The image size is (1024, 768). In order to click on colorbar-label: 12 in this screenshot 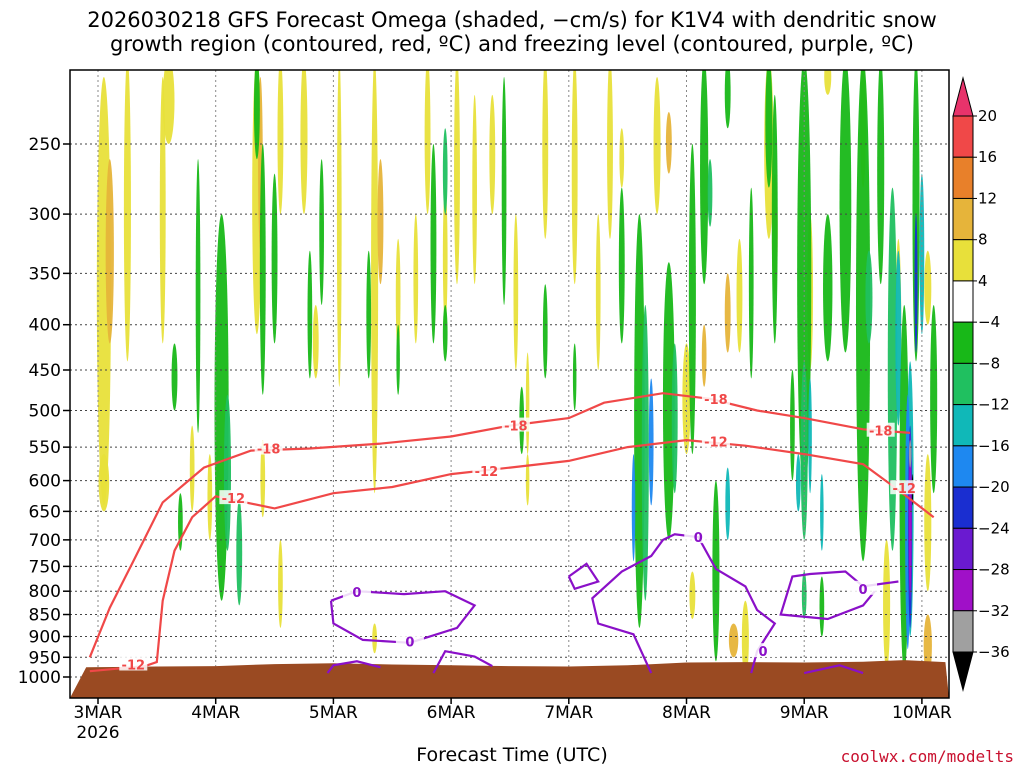, I will do `click(987, 198)`.